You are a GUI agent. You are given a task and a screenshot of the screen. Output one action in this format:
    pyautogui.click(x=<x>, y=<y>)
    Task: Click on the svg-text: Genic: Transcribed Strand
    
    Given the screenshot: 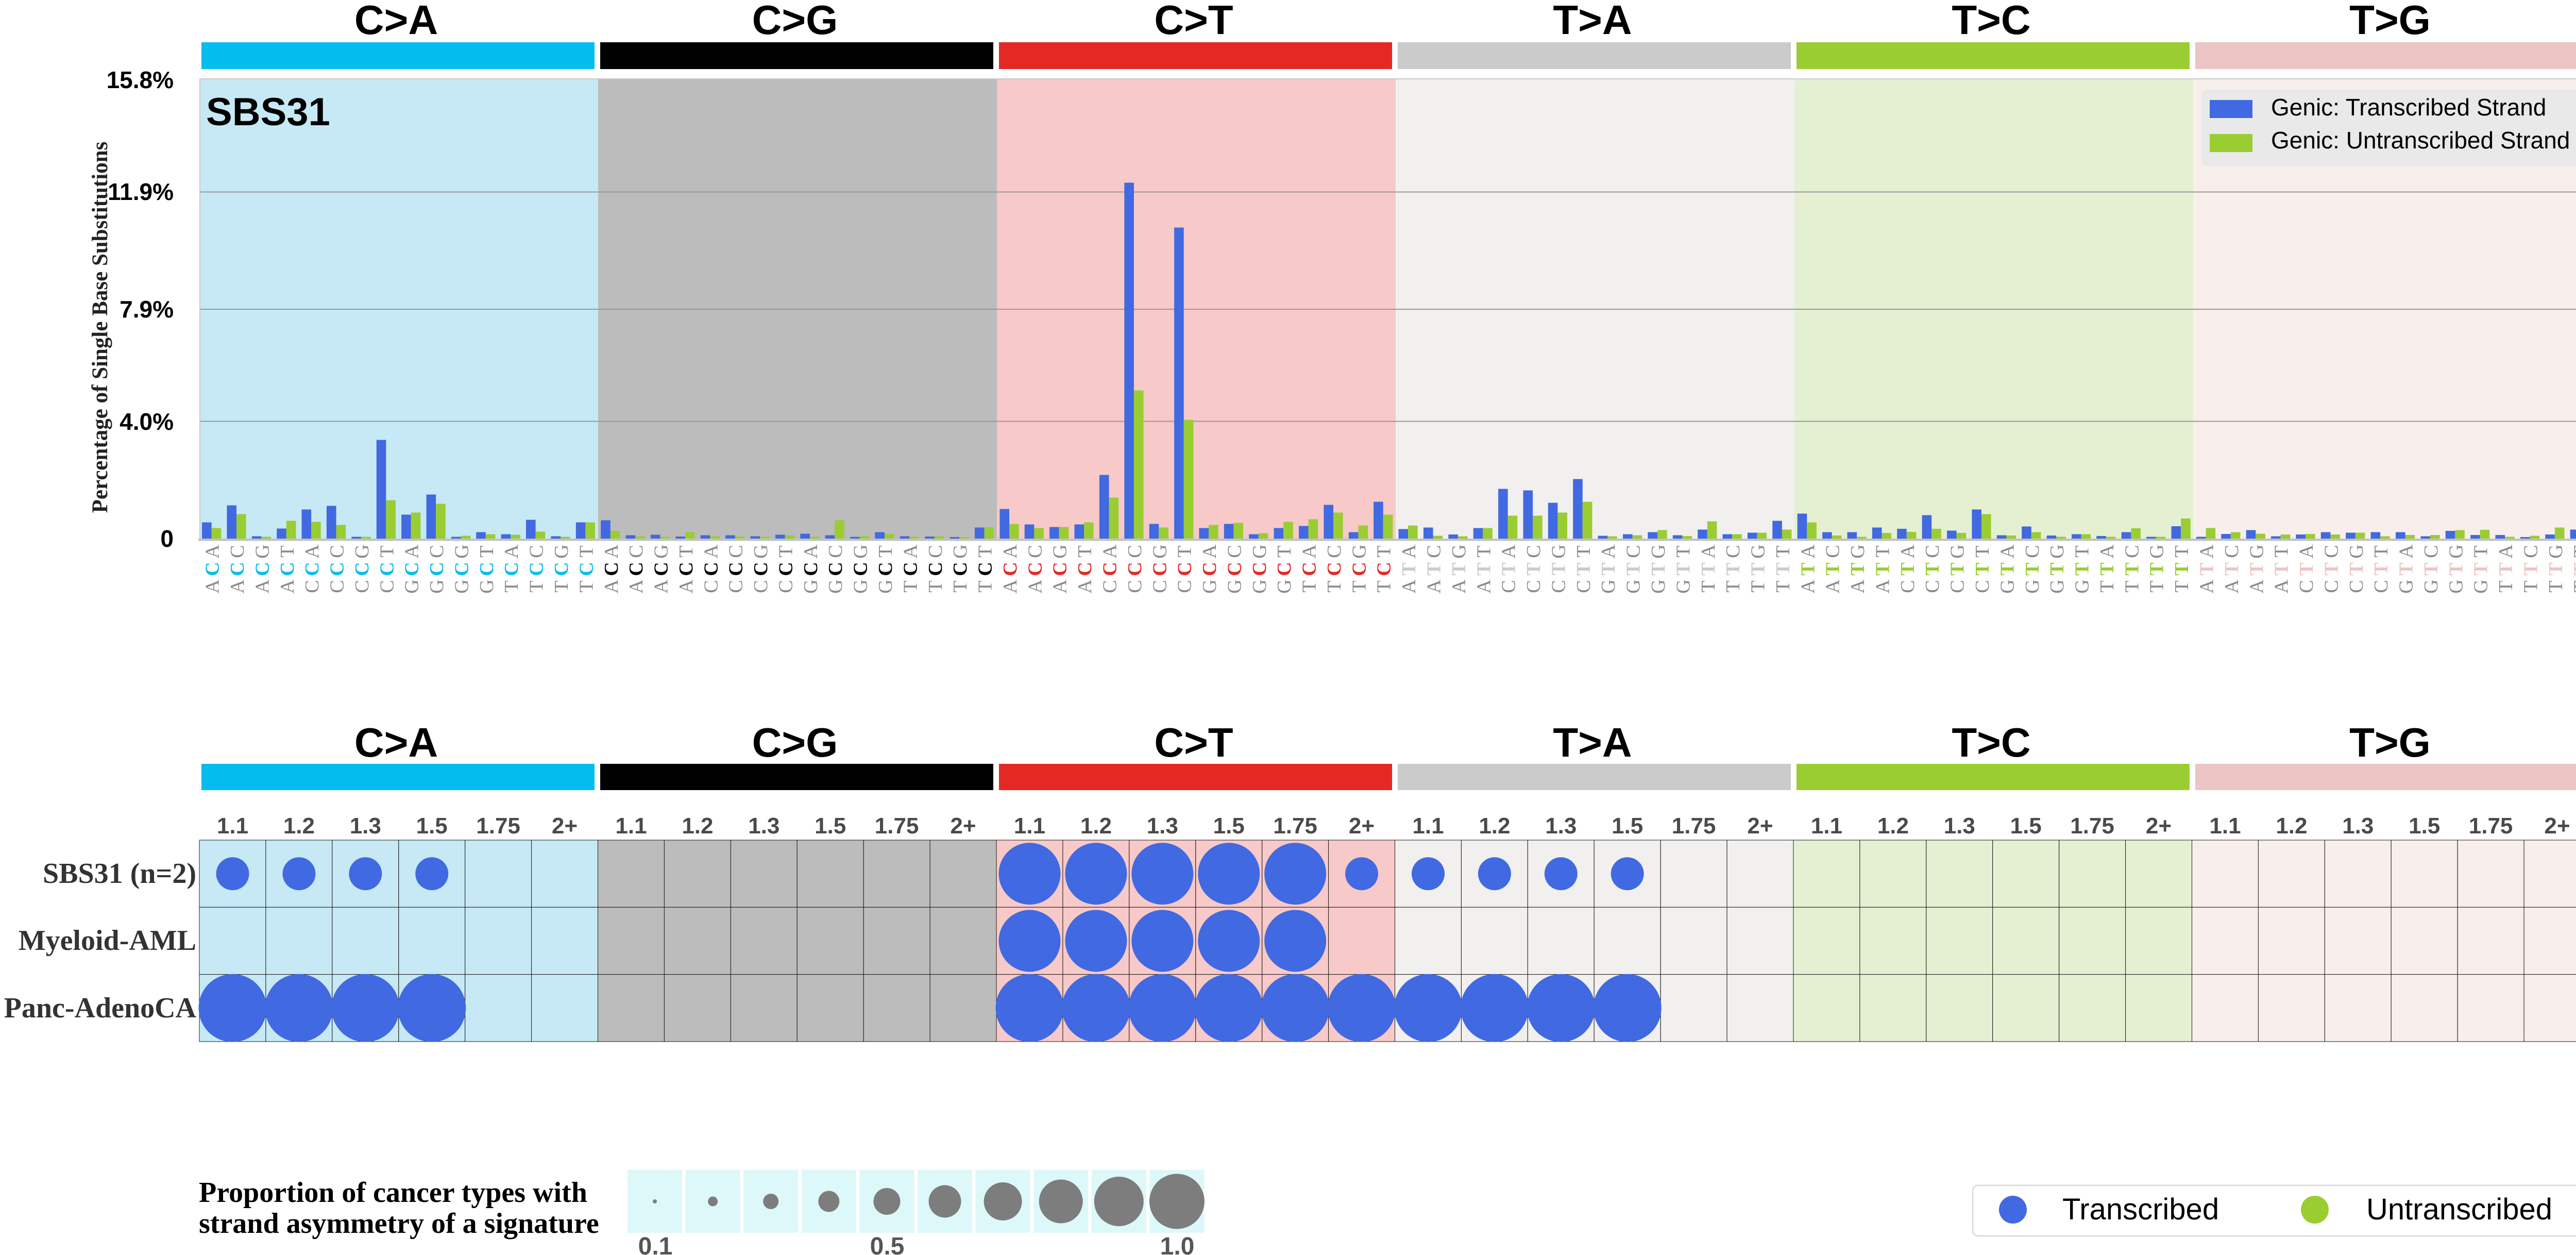 What is the action you would take?
    pyautogui.click(x=2408, y=108)
    